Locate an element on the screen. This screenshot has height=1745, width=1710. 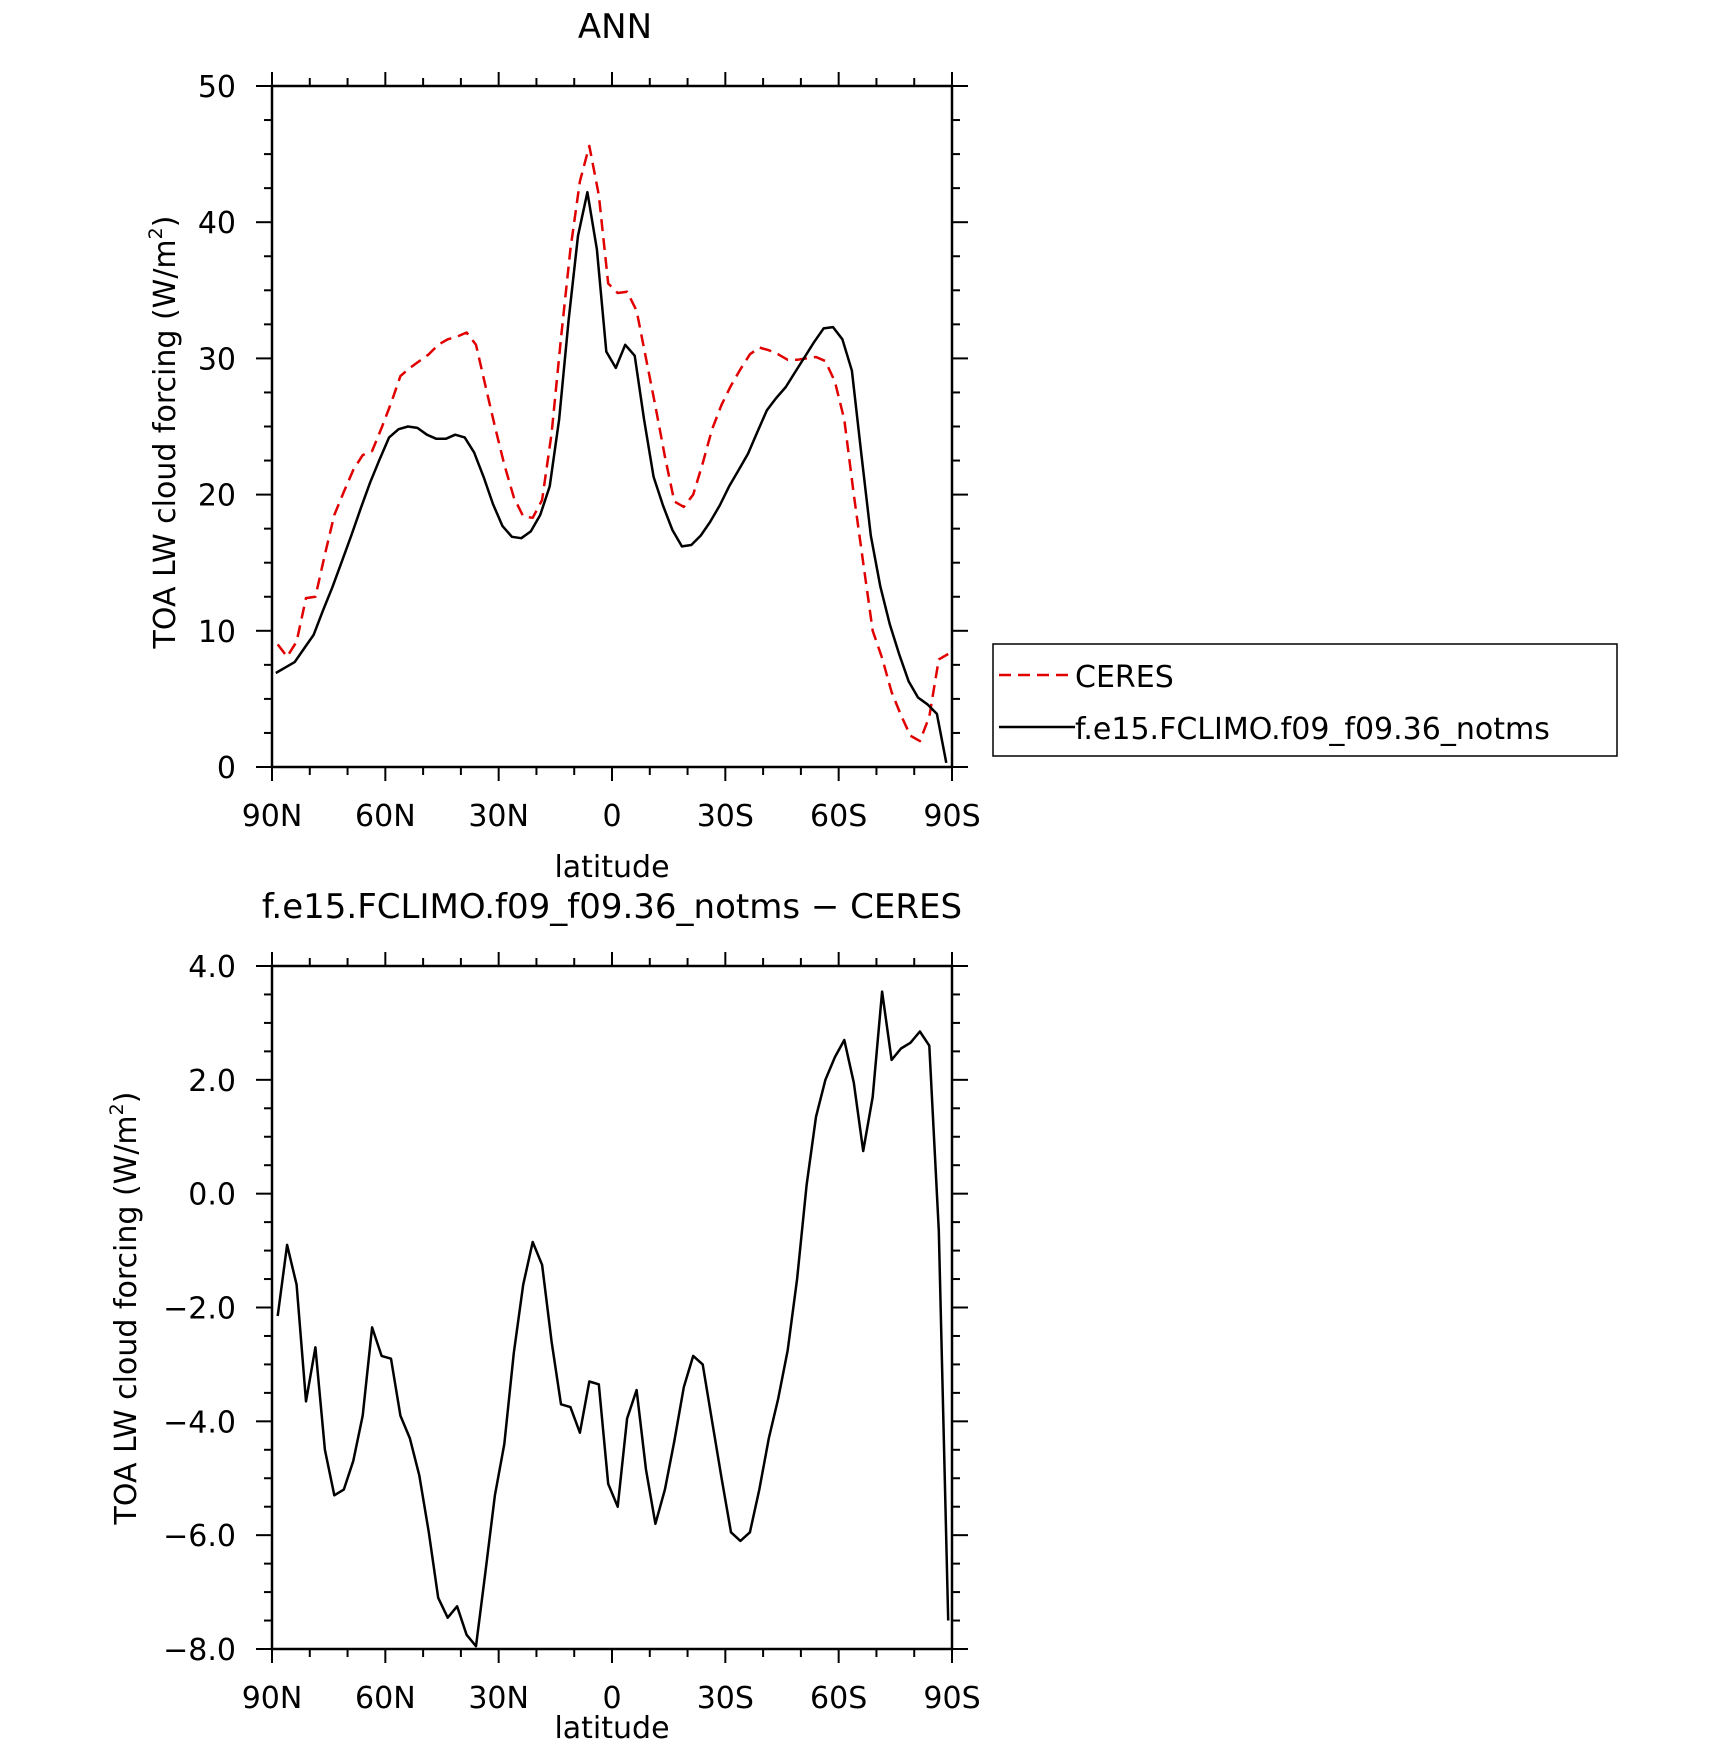
series-line-ceres is located at coordinates (612, 443).